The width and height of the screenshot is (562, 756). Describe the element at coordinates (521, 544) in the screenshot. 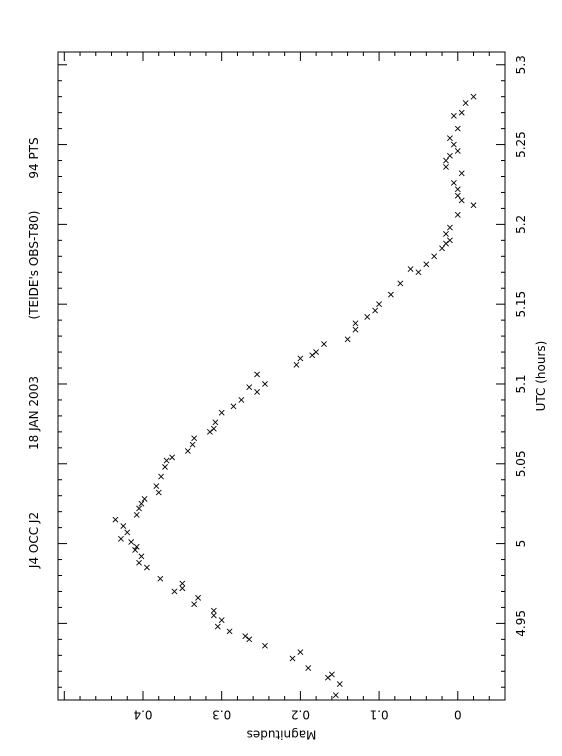

I see `x-tick-label: 5` at that location.